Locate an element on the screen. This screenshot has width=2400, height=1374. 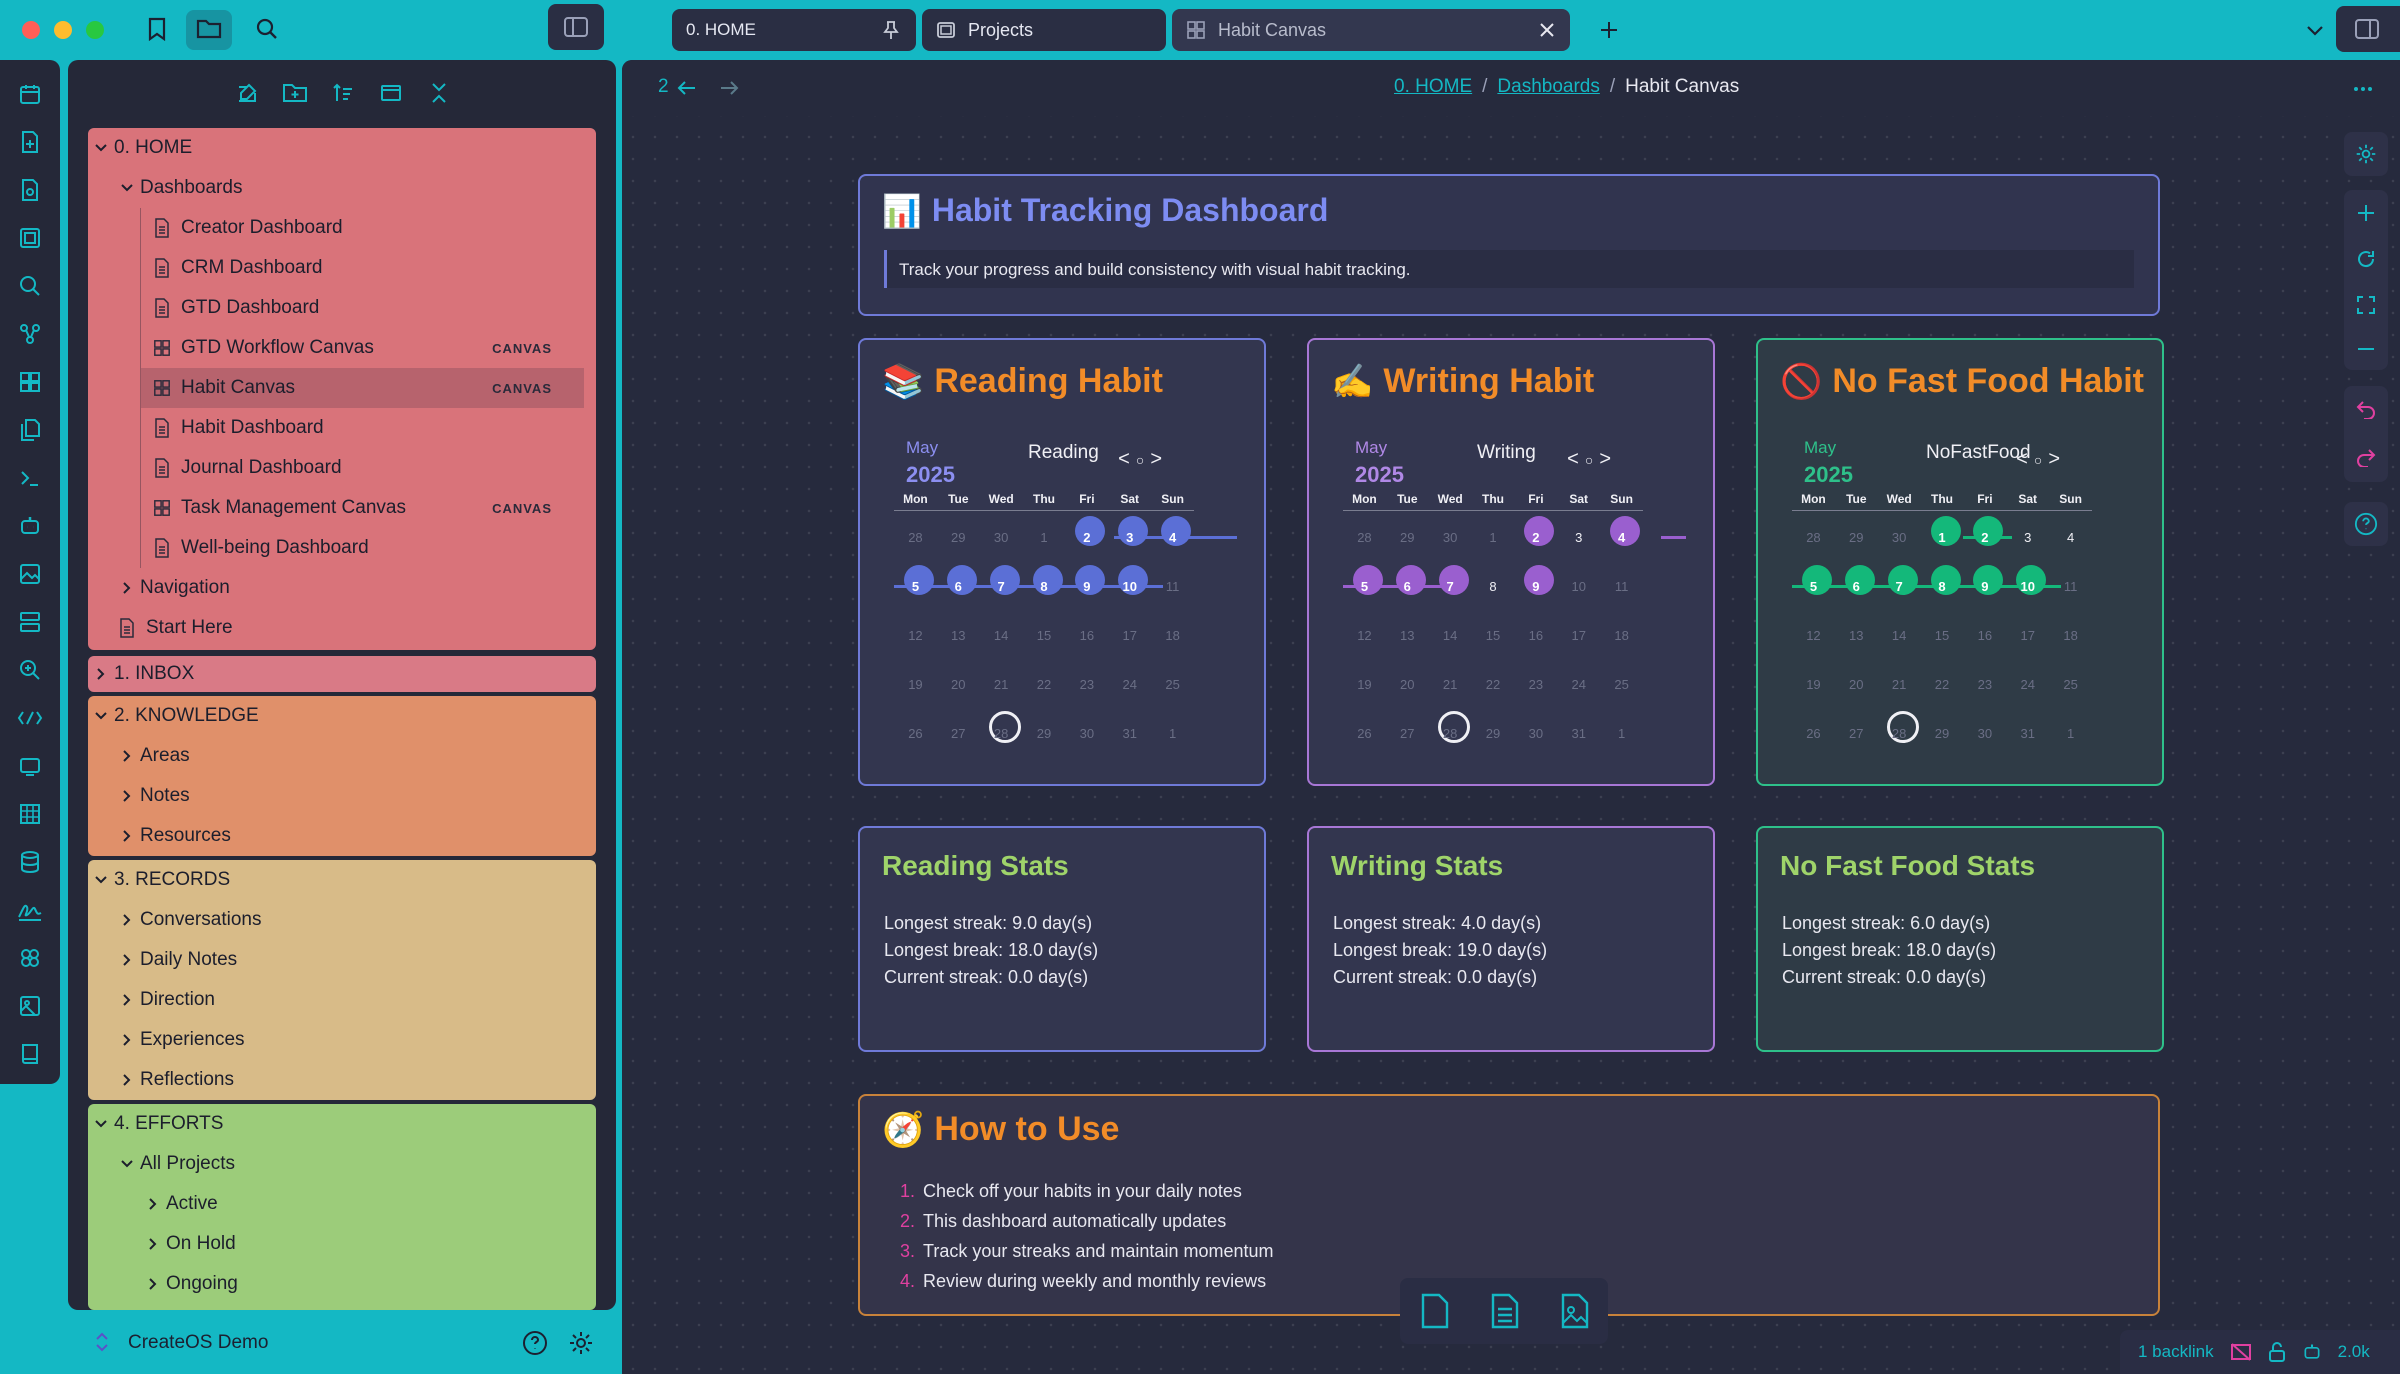
prev-month-icon: < is located at coordinates (1127, 459).